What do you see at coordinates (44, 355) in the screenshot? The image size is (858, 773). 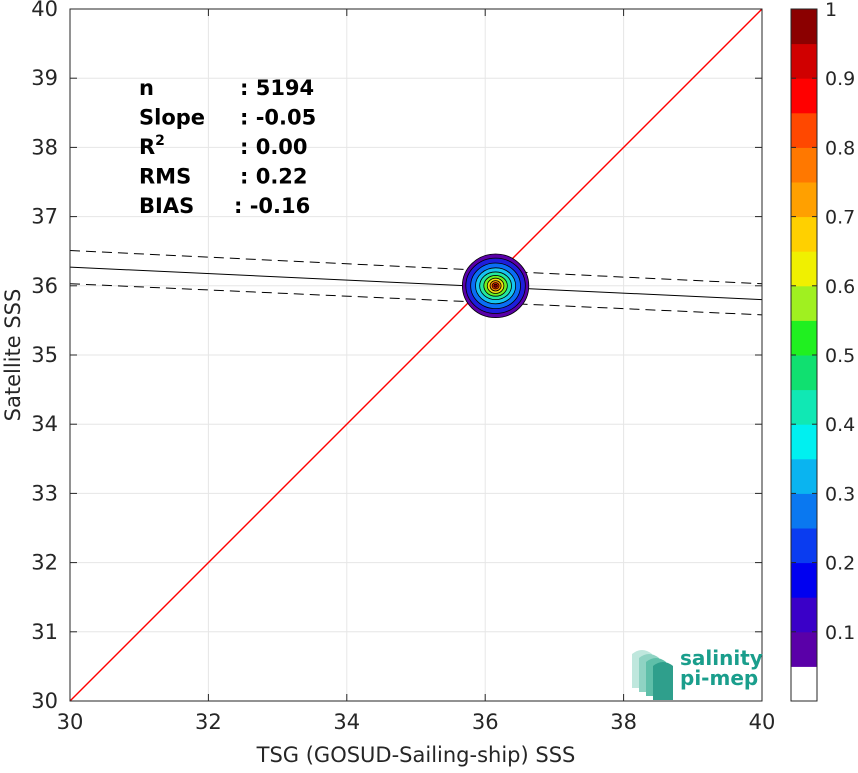 I see `y-tick-label: 35` at bounding box center [44, 355].